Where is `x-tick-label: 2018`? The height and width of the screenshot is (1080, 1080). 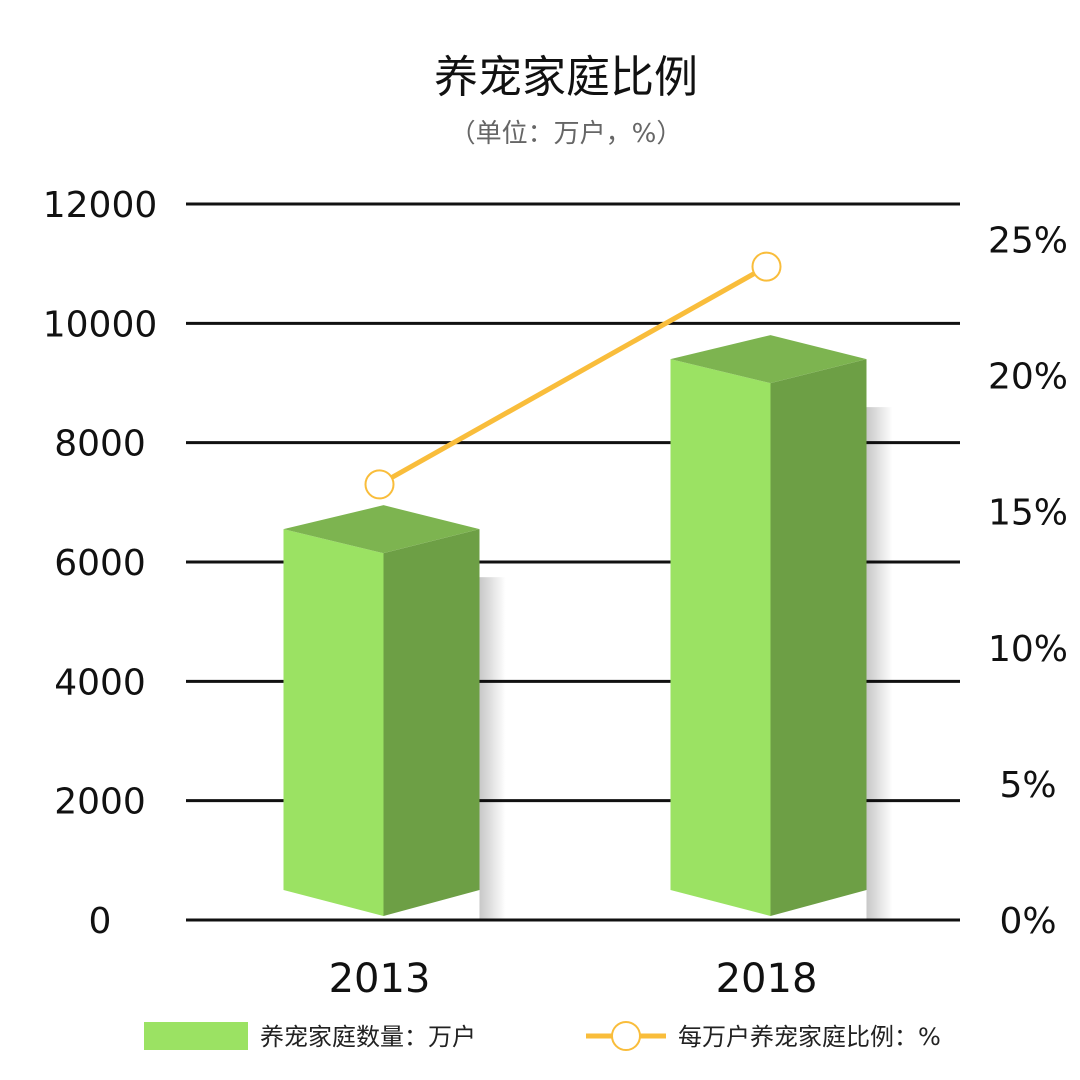 x-tick-label: 2018 is located at coordinates (767, 979).